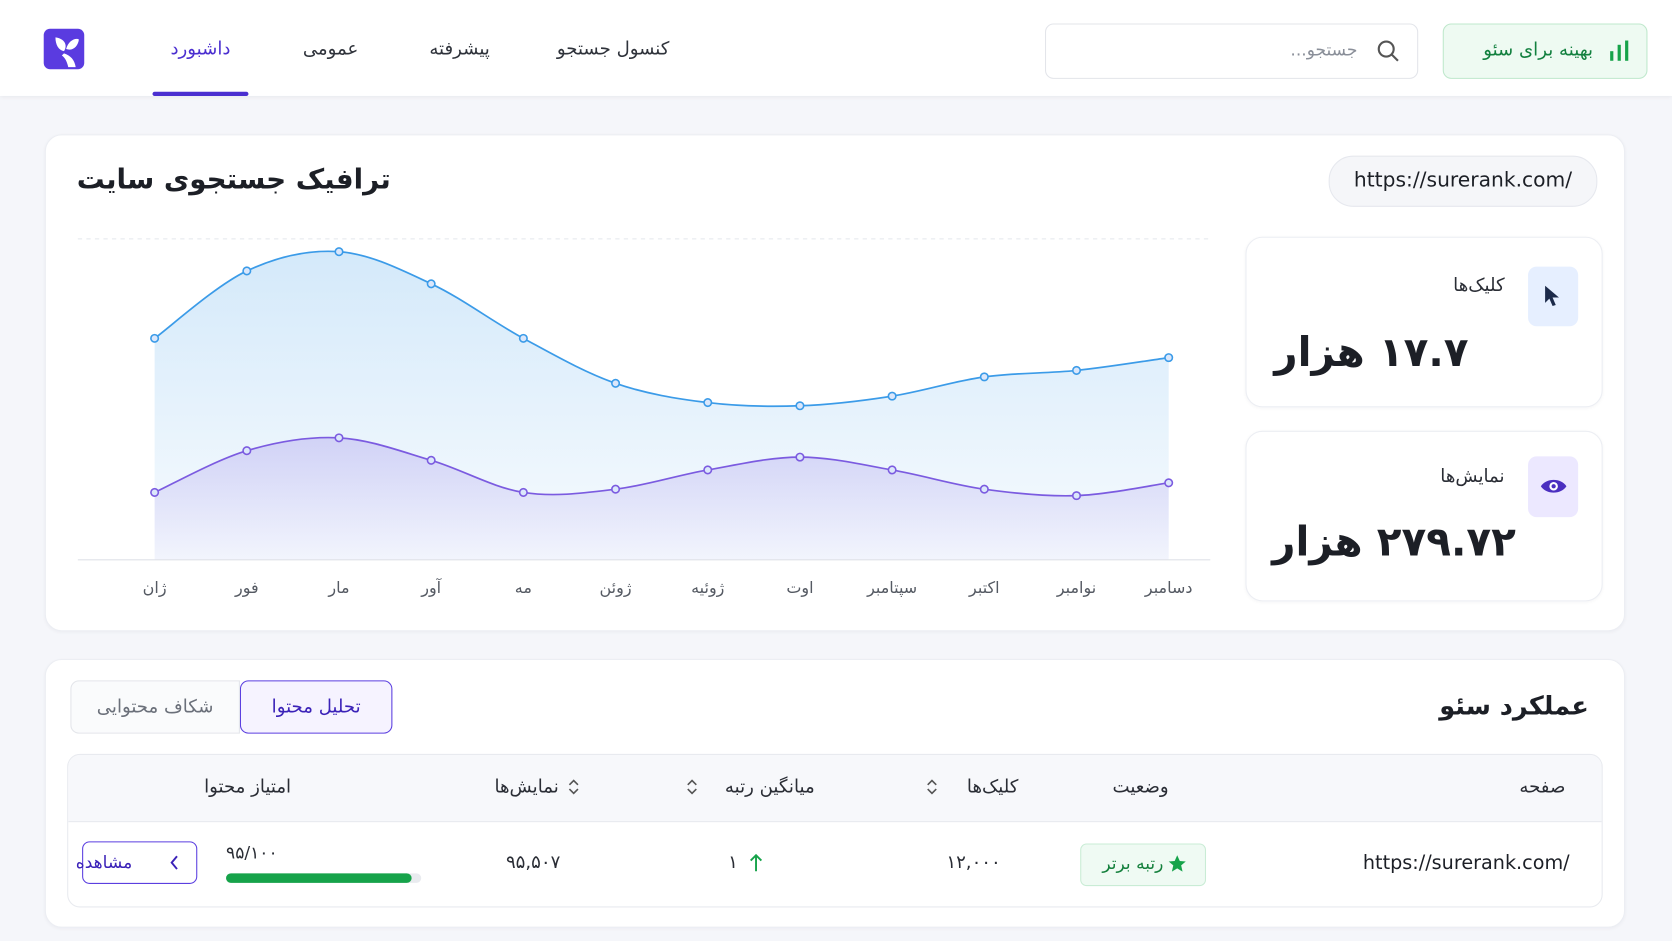 This screenshot has height=941, width=1672. I want to click on rank-up-icon, so click(756, 862).